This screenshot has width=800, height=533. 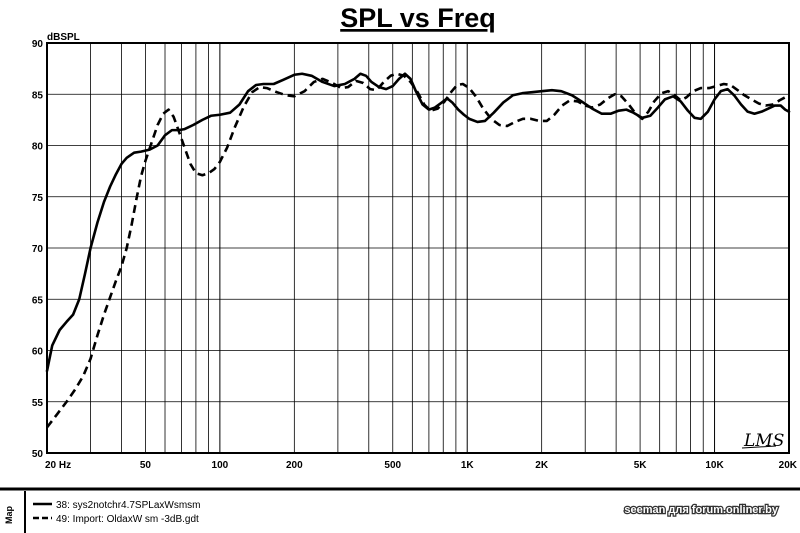 I want to click on watermark-text: seeman для forum.onliner.by, so click(x=701, y=510).